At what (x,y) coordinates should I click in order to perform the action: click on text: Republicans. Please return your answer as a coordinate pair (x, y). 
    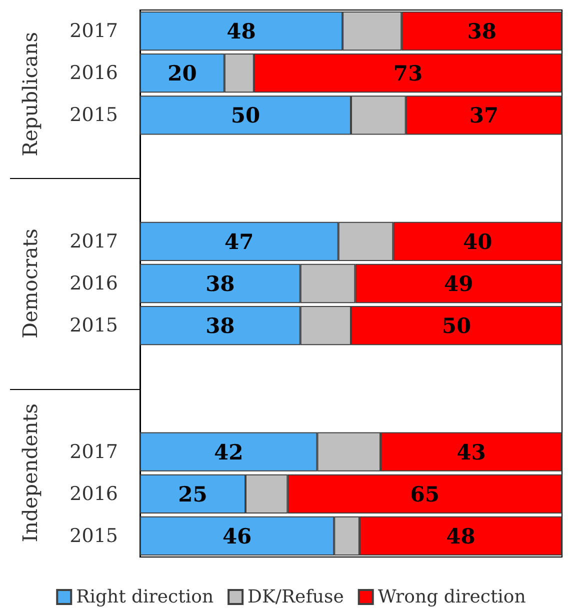
    Looking at the image, I should click on (30, 94).